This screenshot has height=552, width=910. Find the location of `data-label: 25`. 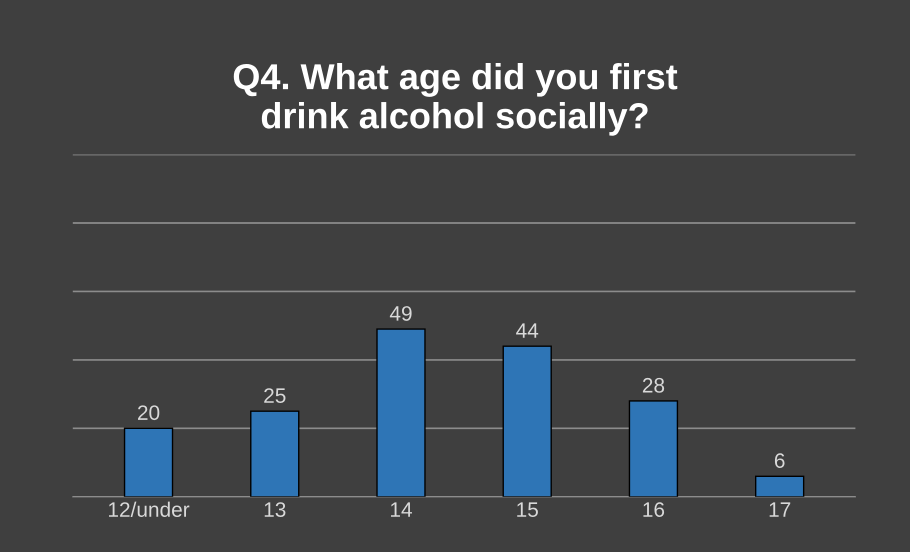

data-label: 25 is located at coordinates (275, 395).